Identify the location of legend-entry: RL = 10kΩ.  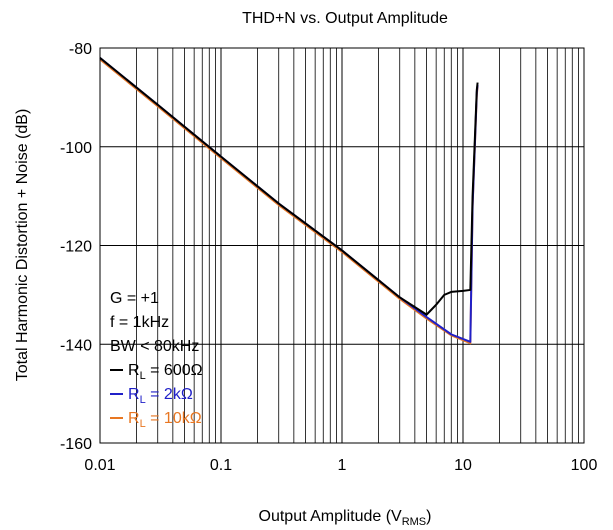
(165, 420).